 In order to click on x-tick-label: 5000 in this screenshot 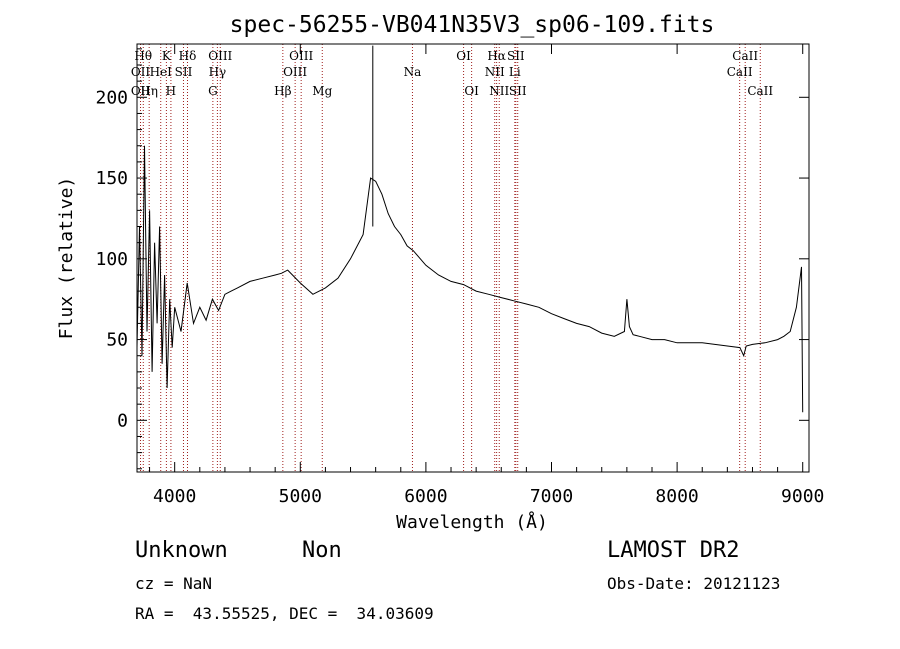, I will do `click(300, 496)`.